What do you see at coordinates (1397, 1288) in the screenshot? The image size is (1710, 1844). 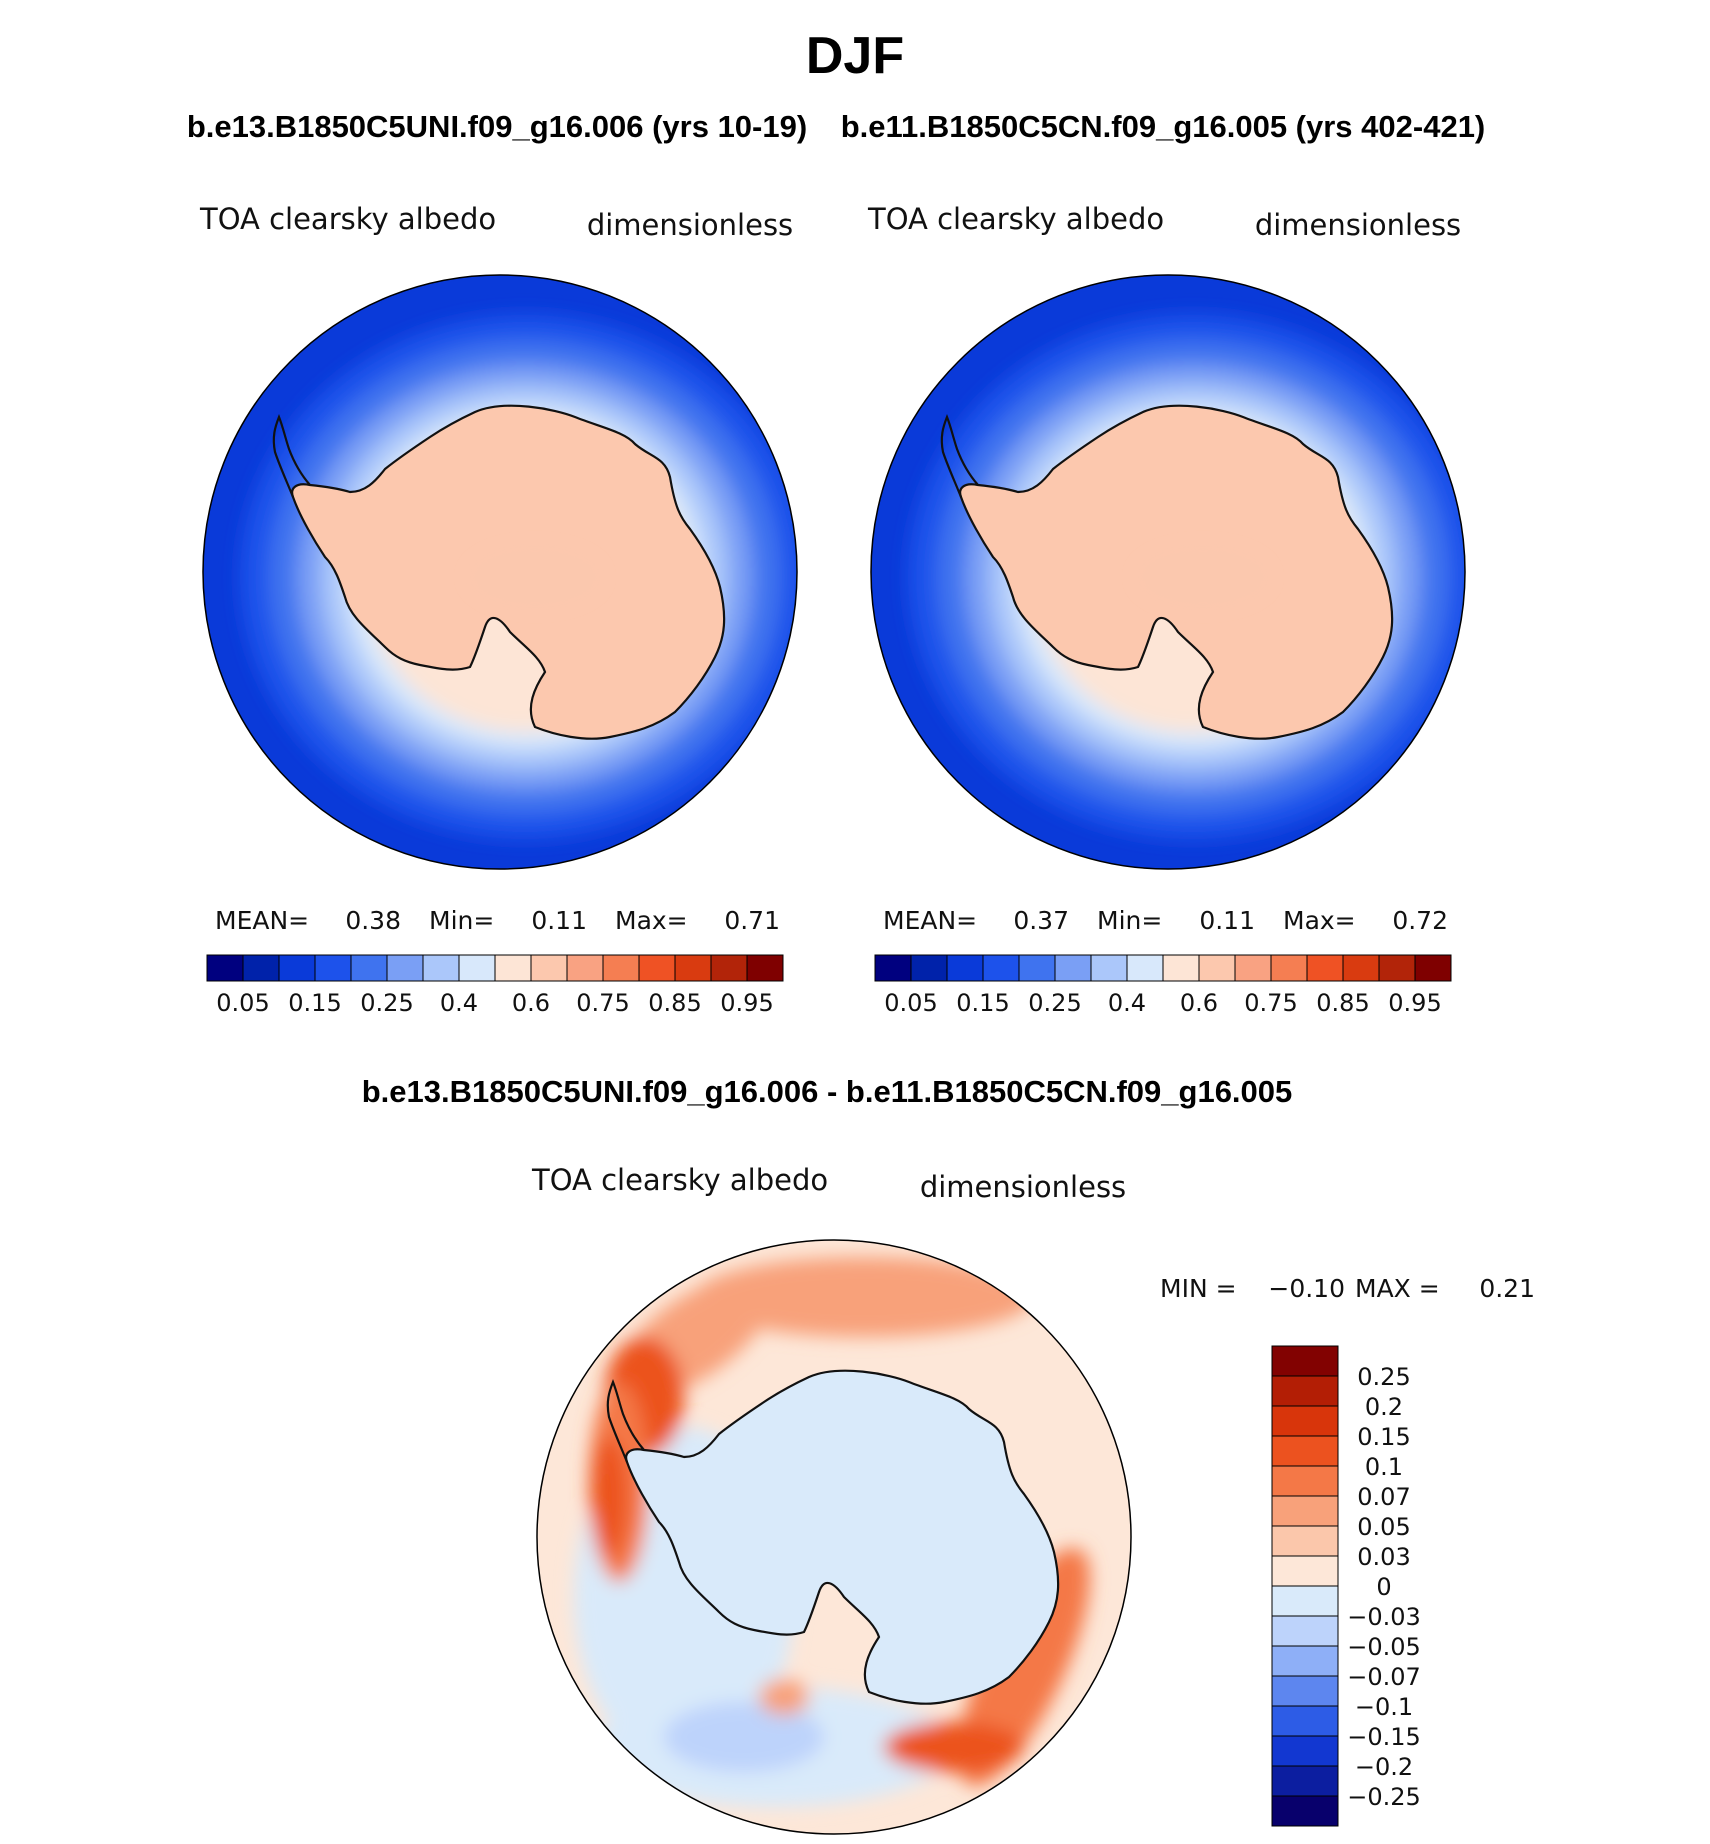 I see `max-label: MAX =` at bounding box center [1397, 1288].